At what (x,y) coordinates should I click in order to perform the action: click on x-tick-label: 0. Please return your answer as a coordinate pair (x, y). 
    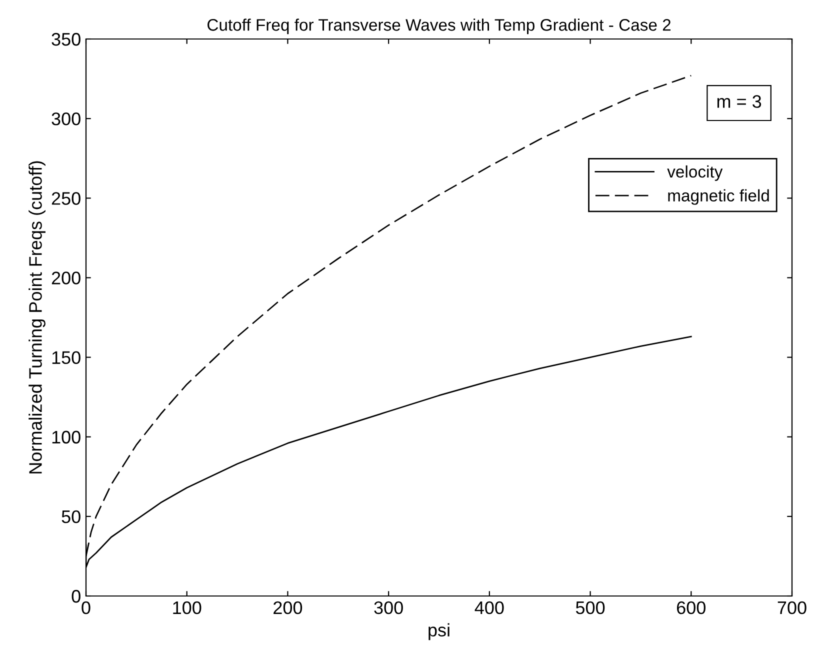
    Looking at the image, I should click on (86, 607).